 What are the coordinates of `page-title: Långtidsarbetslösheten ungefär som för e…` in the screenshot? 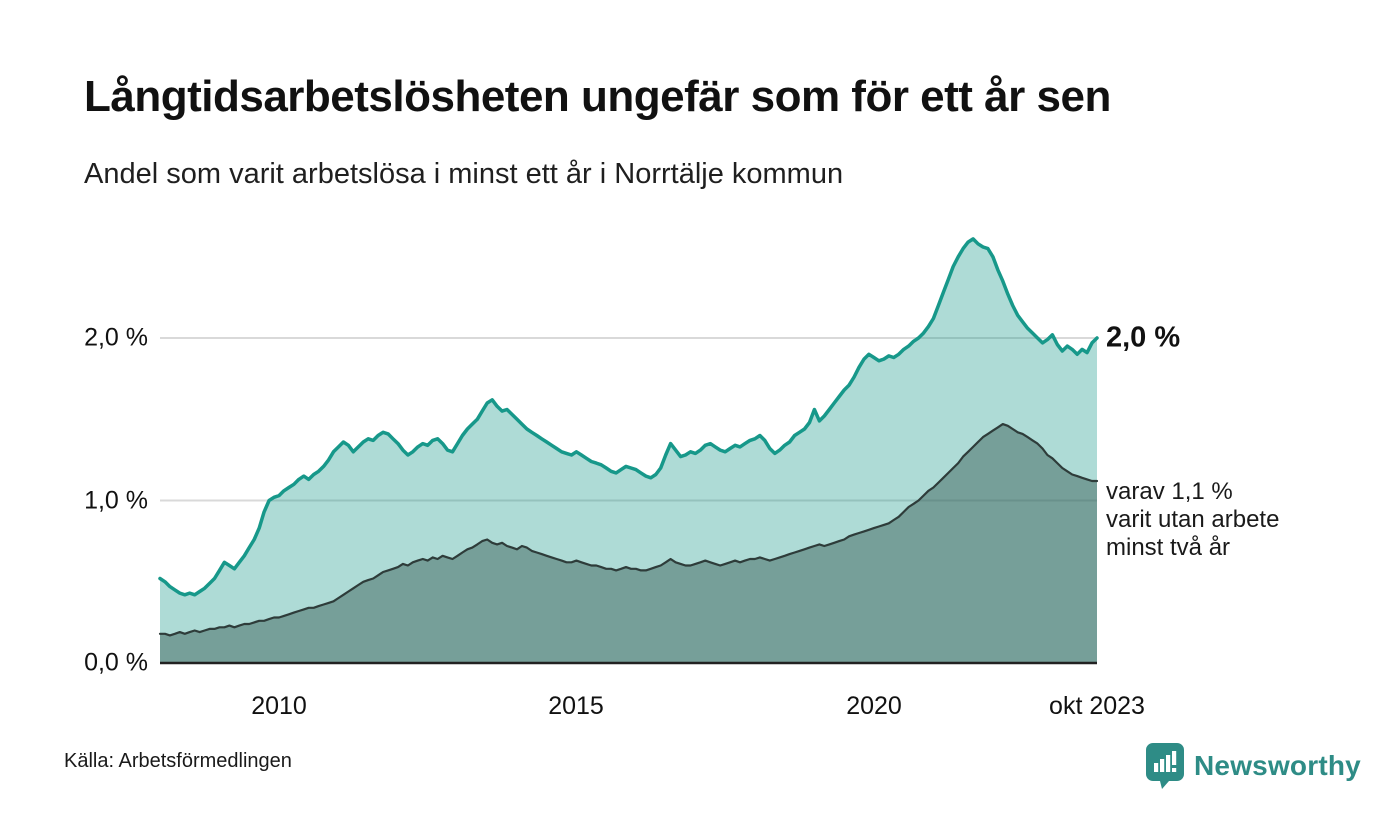 It's located at (597, 96).